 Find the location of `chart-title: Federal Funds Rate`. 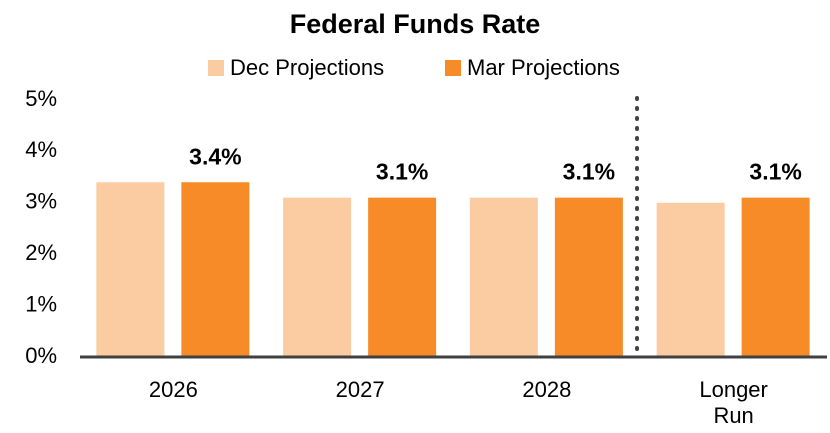

chart-title: Federal Funds Rate is located at coordinates (415, 24).